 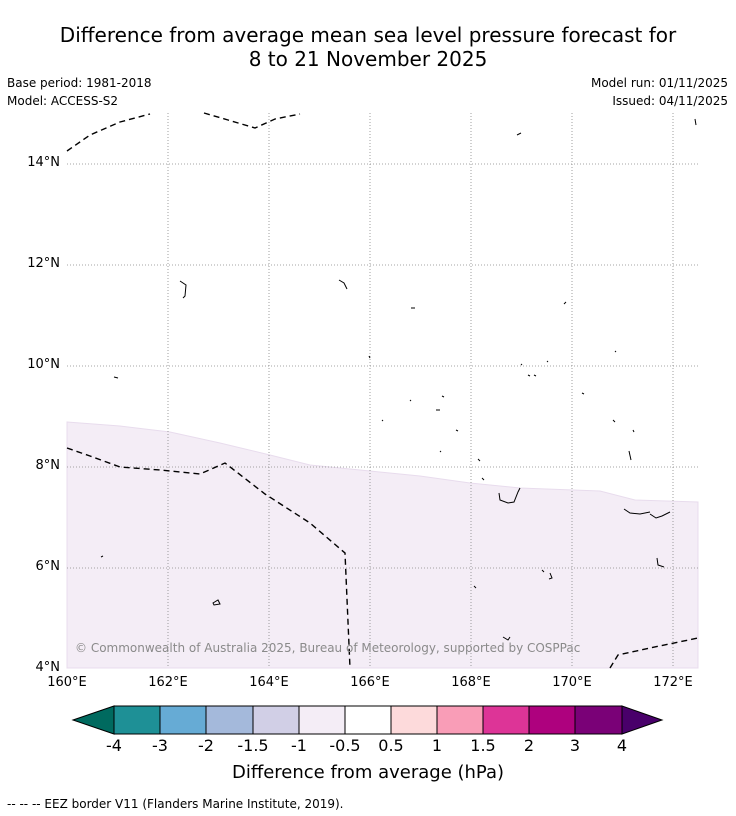 I want to click on colorbar-tick: 2, so click(x=529, y=745).